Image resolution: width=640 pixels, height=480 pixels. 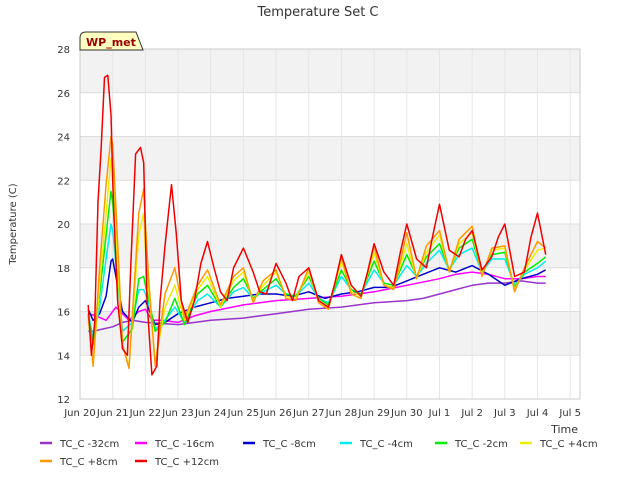 What do you see at coordinates (63, 50) in the screenshot?
I see `y-tick-label: 28` at bounding box center [63, 50].